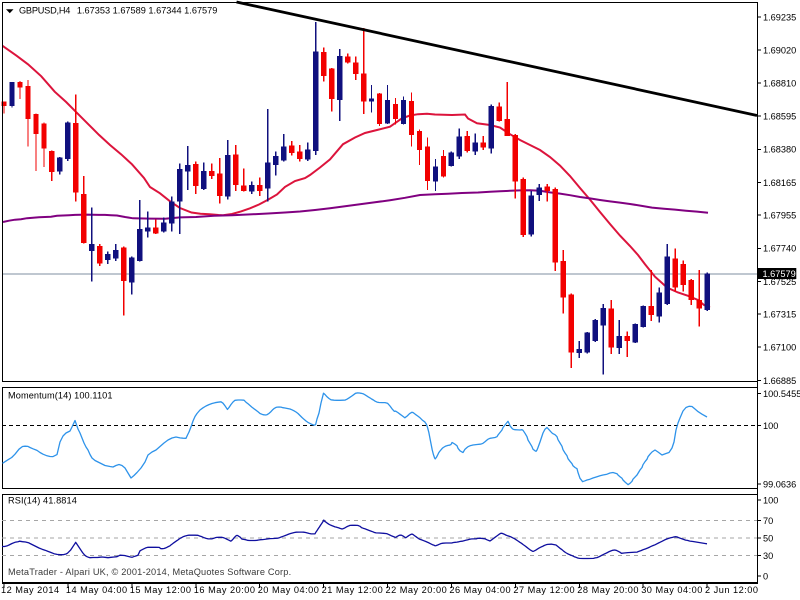 Image resolution: width=800 pixels, height=600 pixels. What do you see at coordinates (779, 314) in the screenshot?
I see `svg-text: 1.67315` at bounding box center [779, 314].